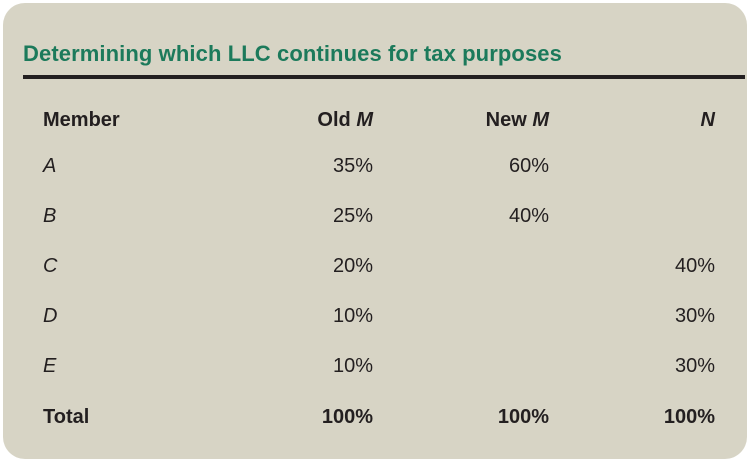  I want to click on header-row: Member Old M New M N, so click(379, 120).